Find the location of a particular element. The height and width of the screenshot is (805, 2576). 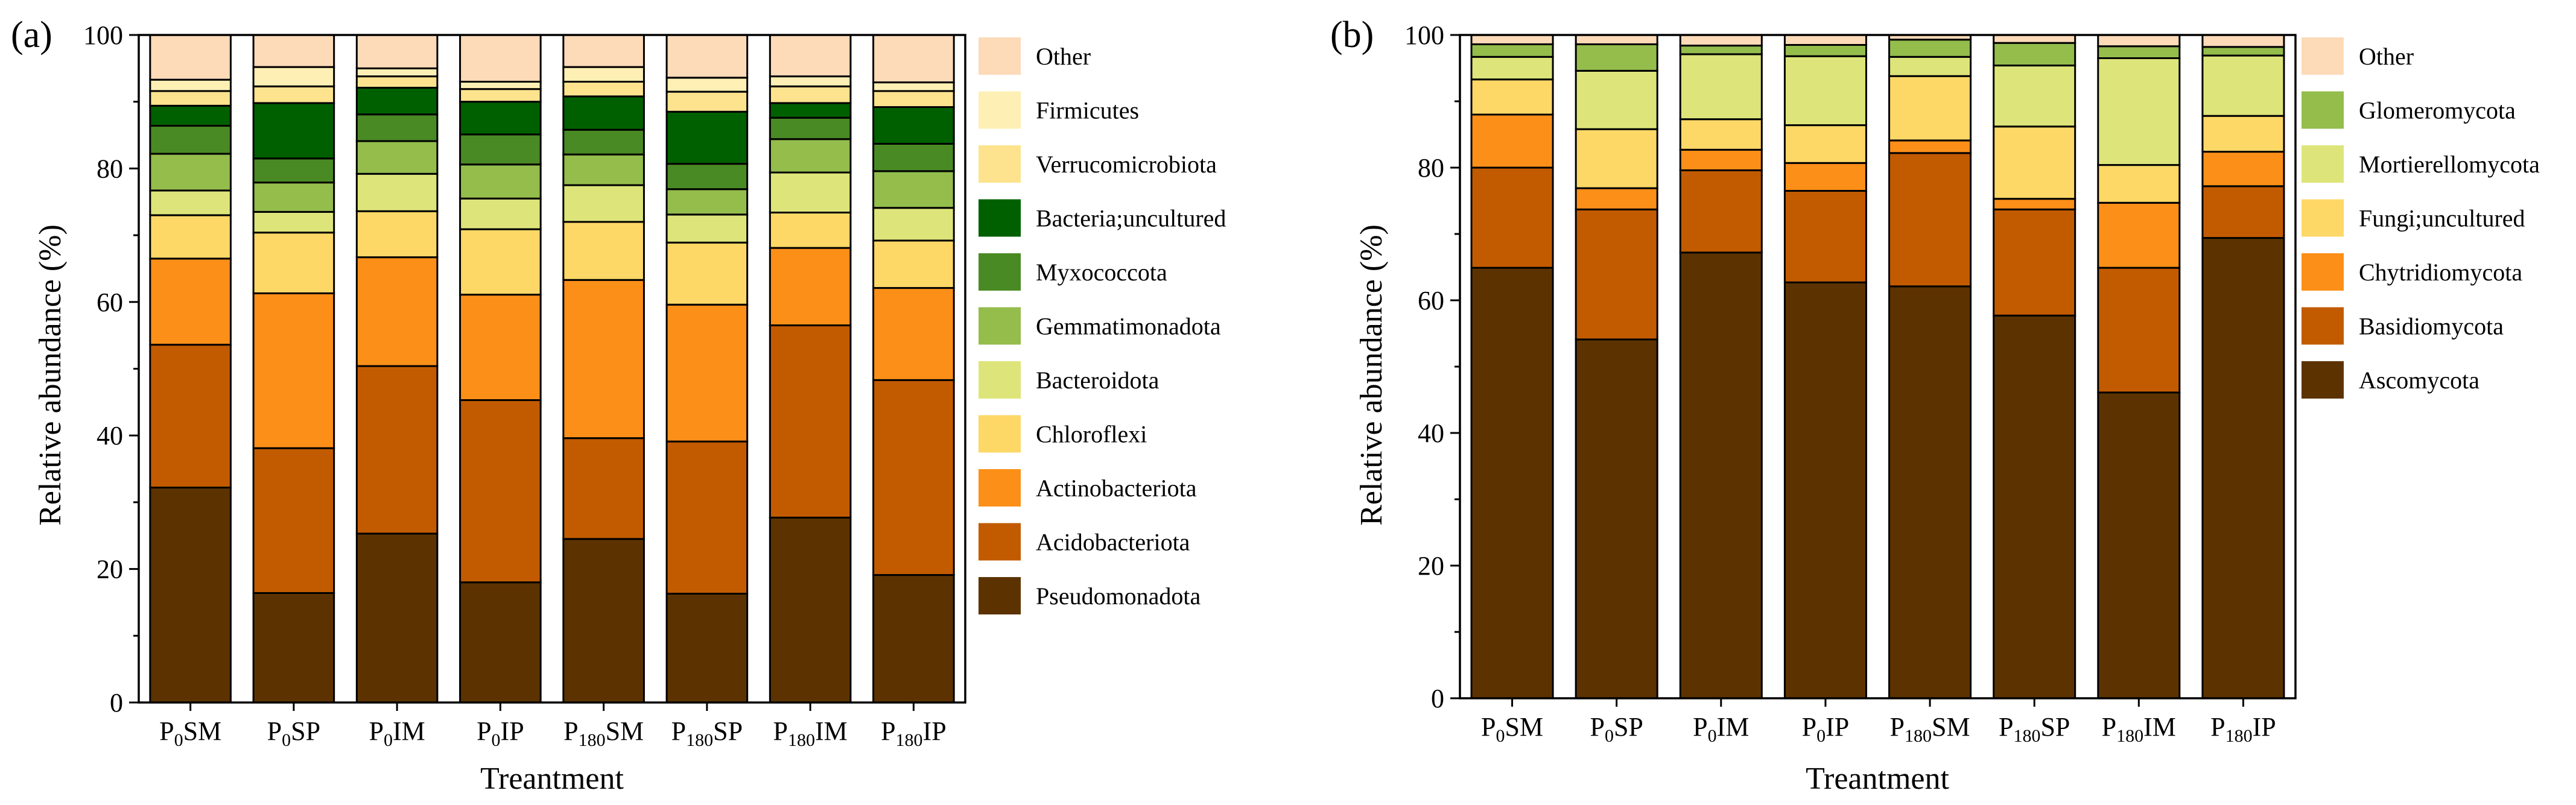

panel-b-y-tick-label: 0 is located at coordinates (1438, 698).